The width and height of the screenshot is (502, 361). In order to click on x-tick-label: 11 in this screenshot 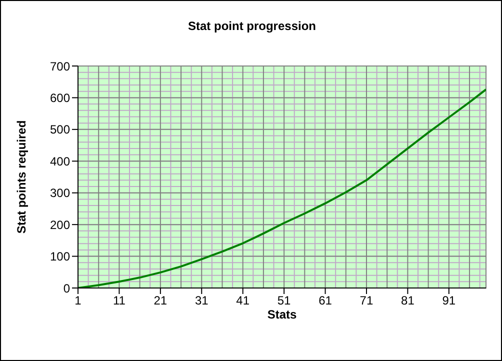, I will do `click(119, 301)`.